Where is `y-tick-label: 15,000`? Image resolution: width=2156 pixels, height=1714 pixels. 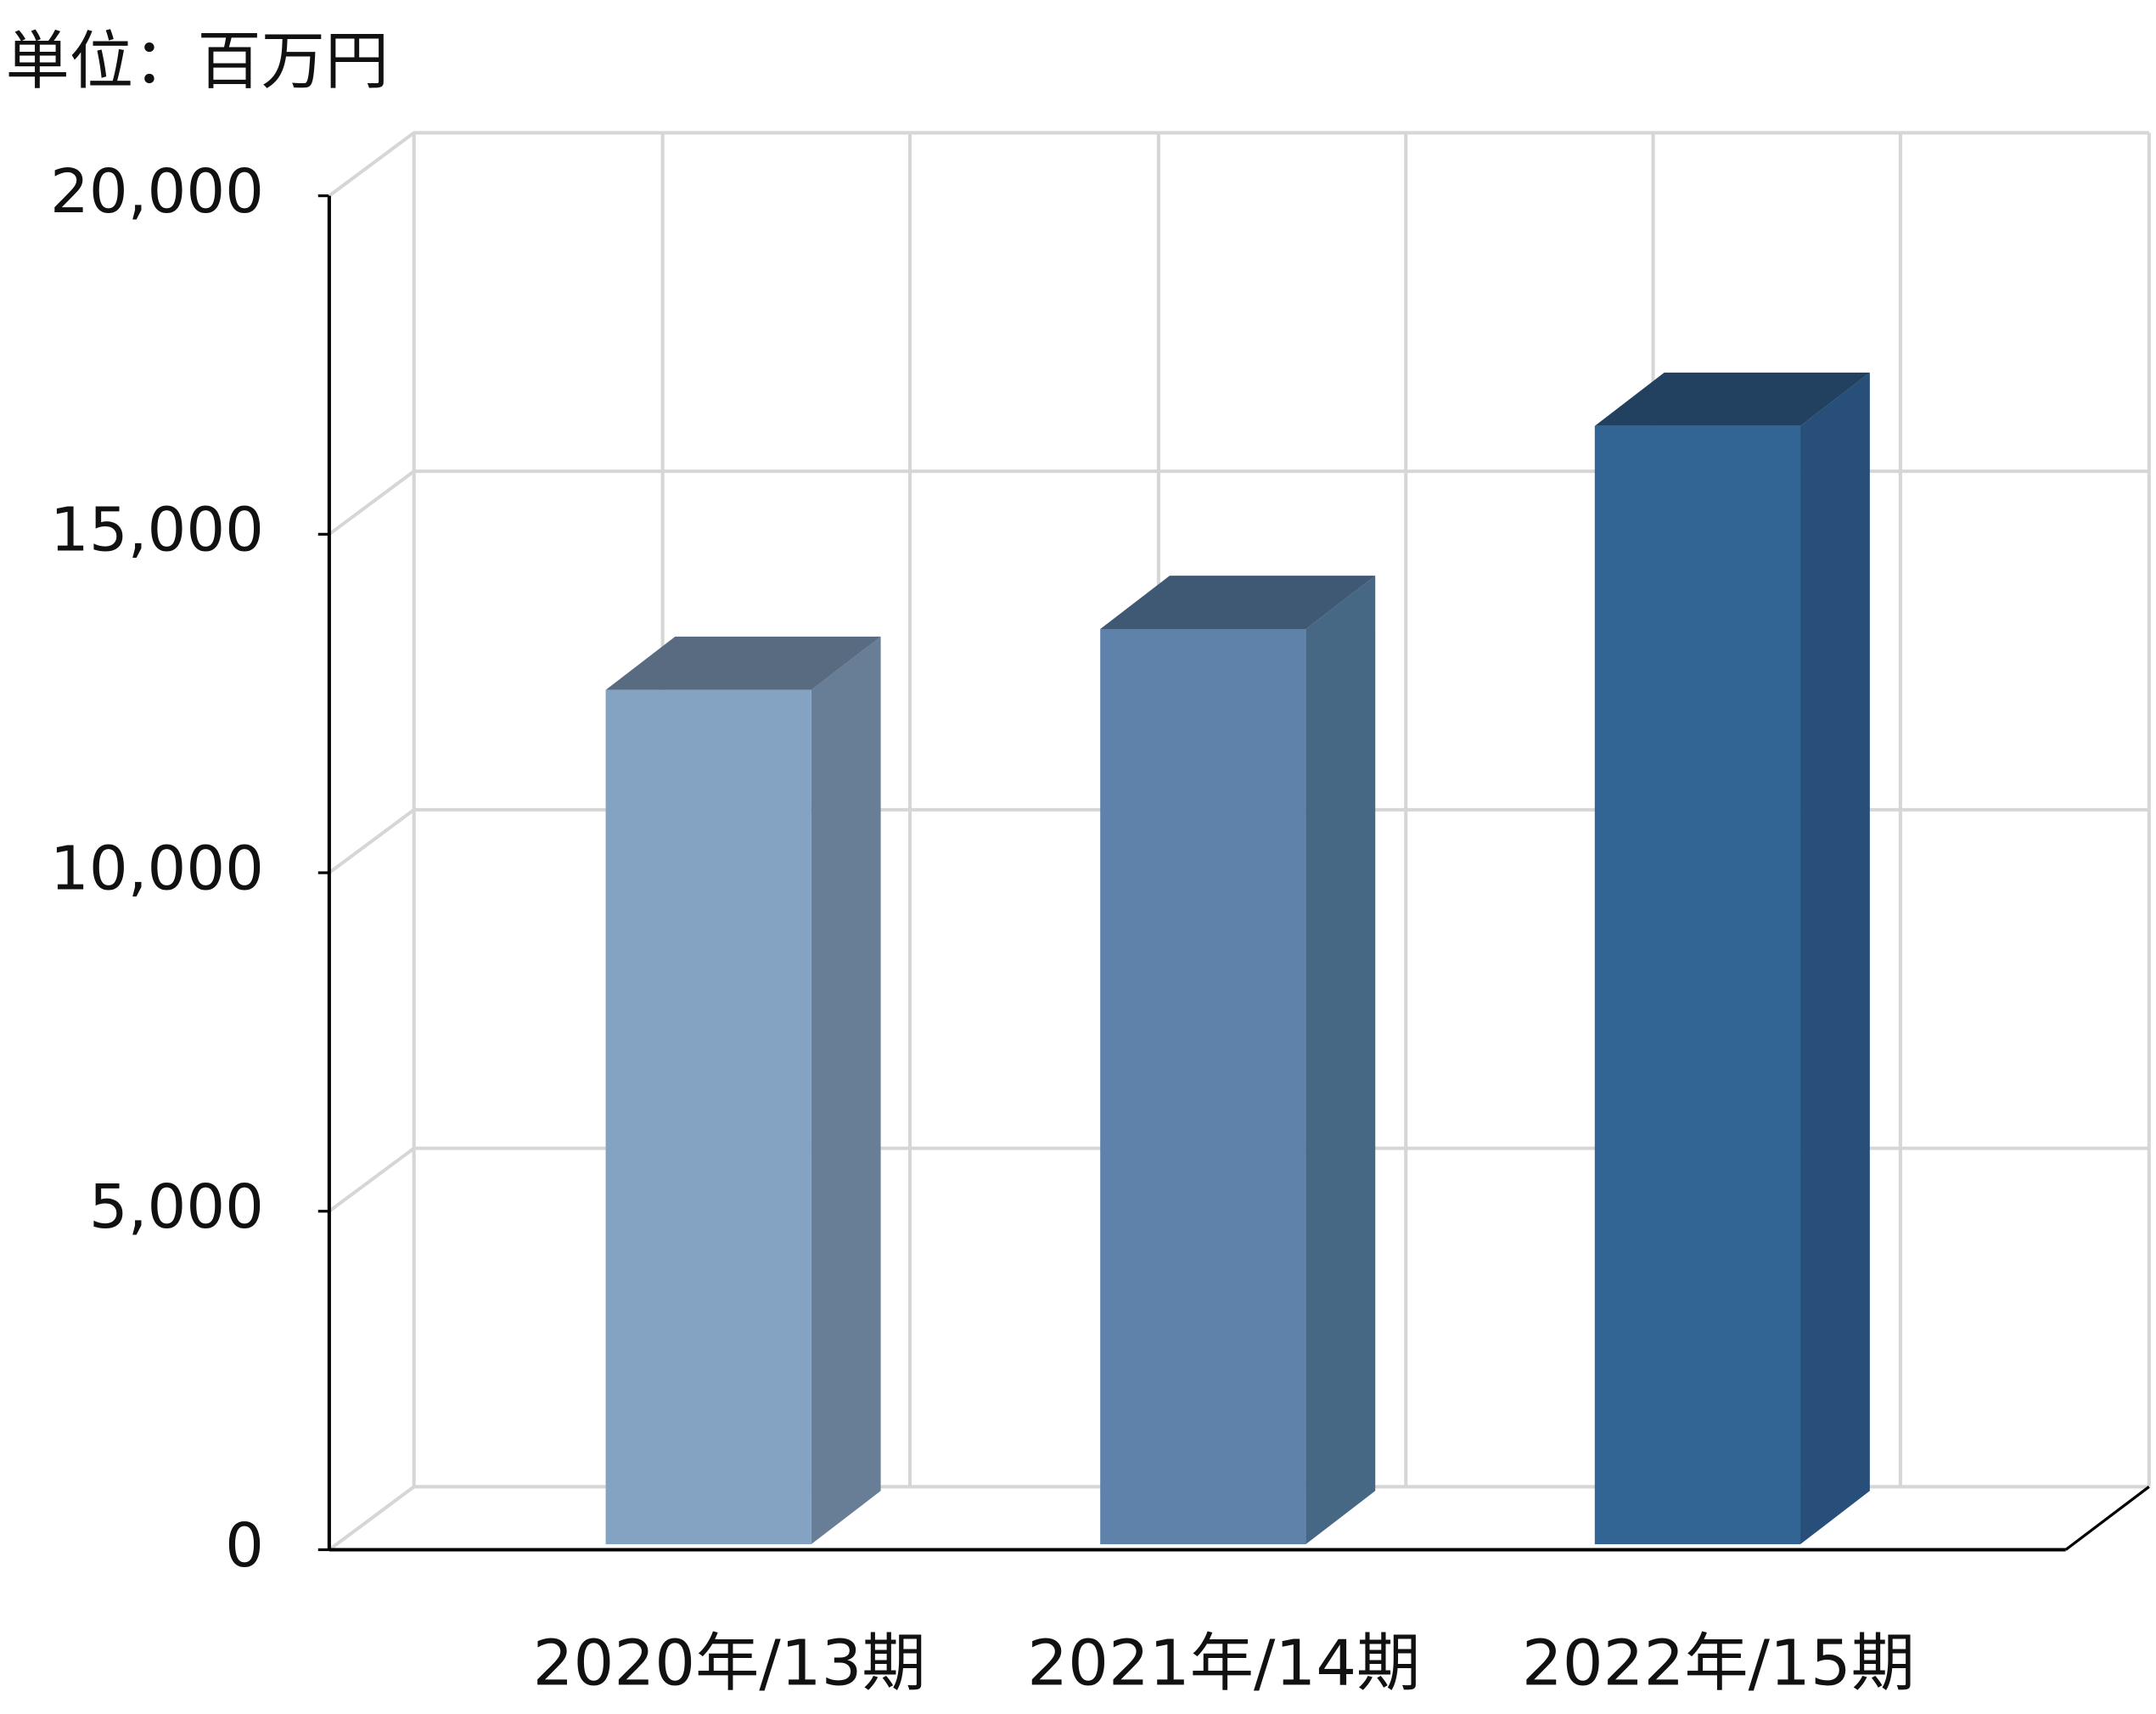
y-tick-label: 15,000 is located at coordinates (157, 530).